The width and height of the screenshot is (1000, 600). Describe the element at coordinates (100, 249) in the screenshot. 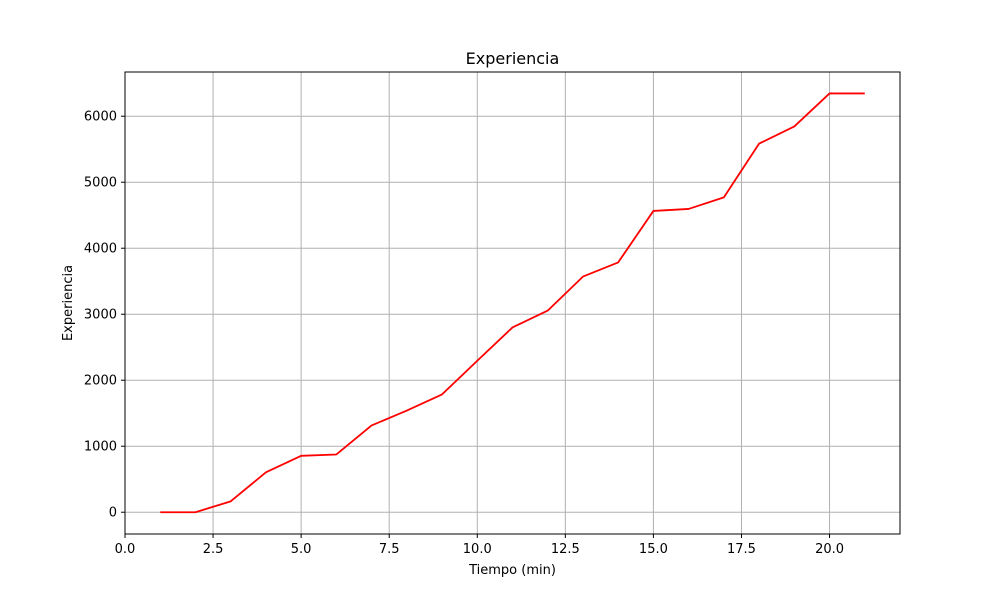

I see `y-tick-label: 4000` at that location.